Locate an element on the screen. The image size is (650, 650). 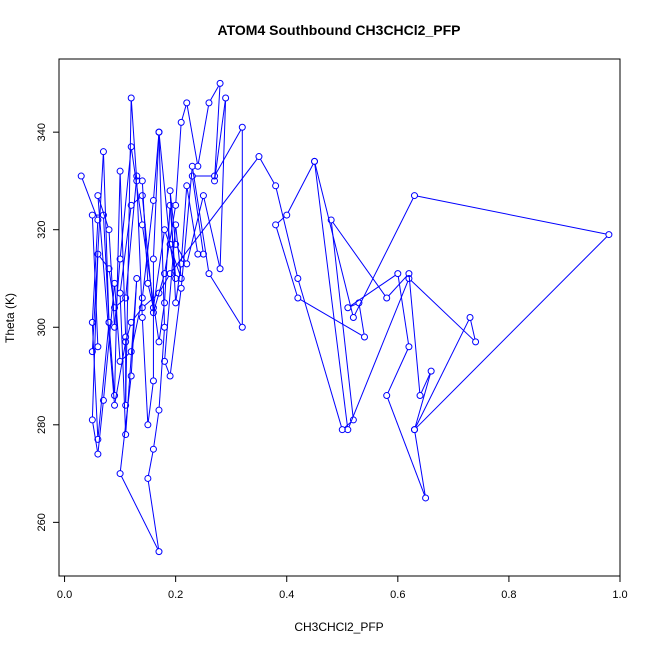
x-tick-label: 0.2 is located at coordinates (175, 595).